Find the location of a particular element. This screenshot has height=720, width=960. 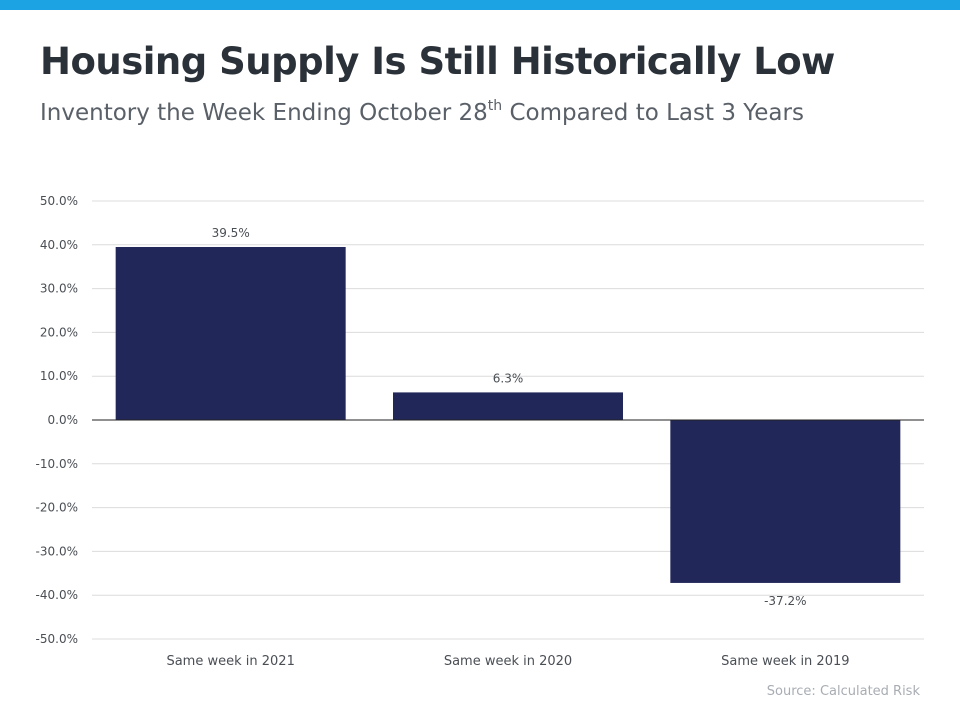

y-tick-label: 10.0% is located at coordinates (59, 376).